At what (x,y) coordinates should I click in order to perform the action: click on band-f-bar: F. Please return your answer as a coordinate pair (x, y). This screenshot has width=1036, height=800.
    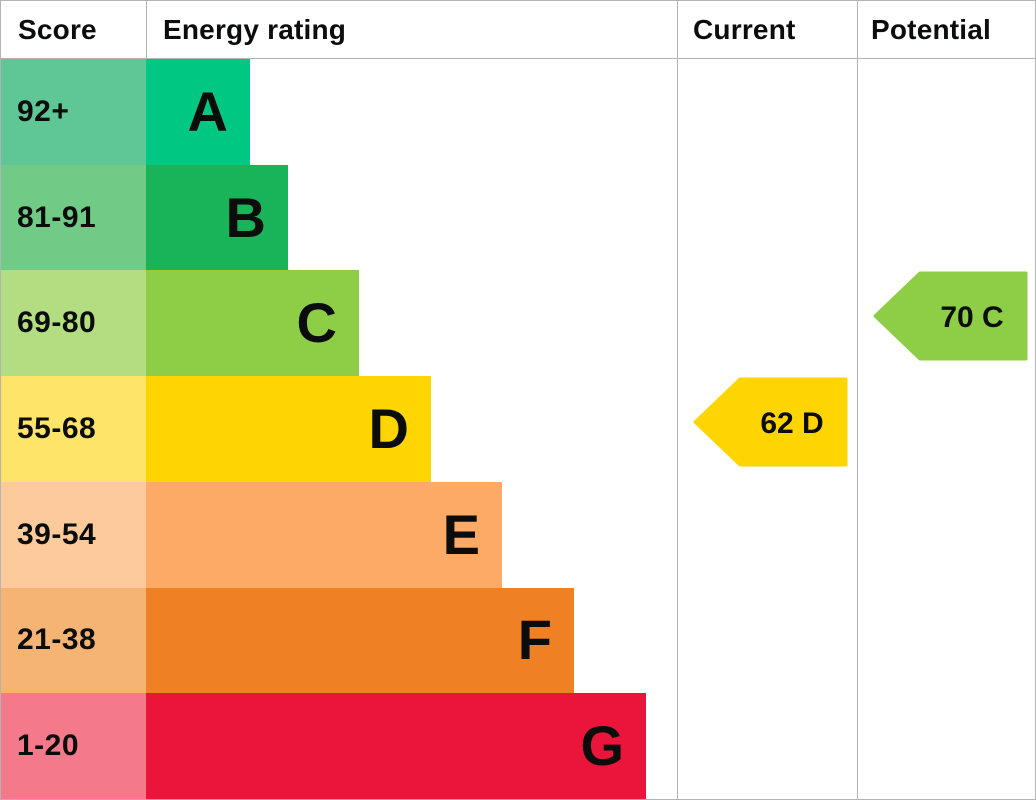
    Looking at the image, I should click on (360, 640).